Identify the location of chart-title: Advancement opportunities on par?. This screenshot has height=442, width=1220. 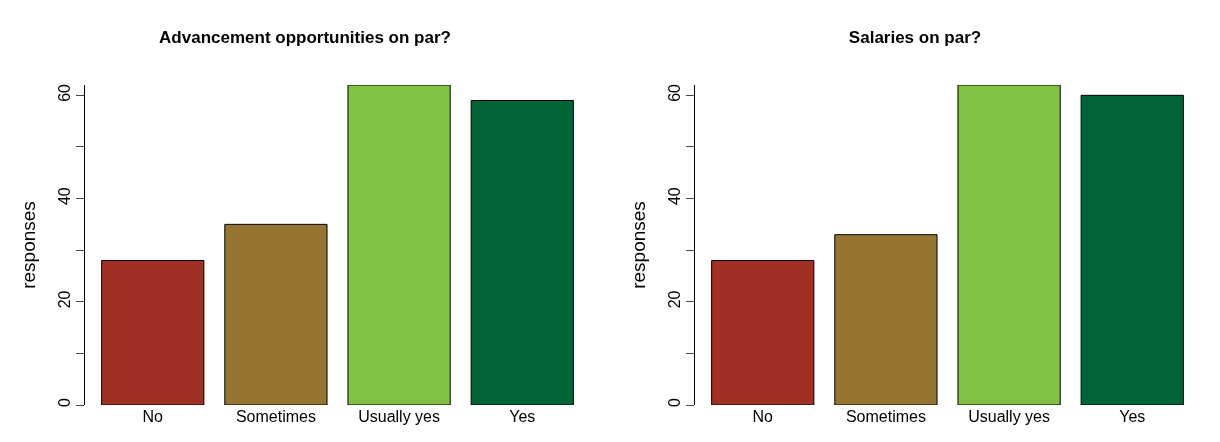
(305, 37).